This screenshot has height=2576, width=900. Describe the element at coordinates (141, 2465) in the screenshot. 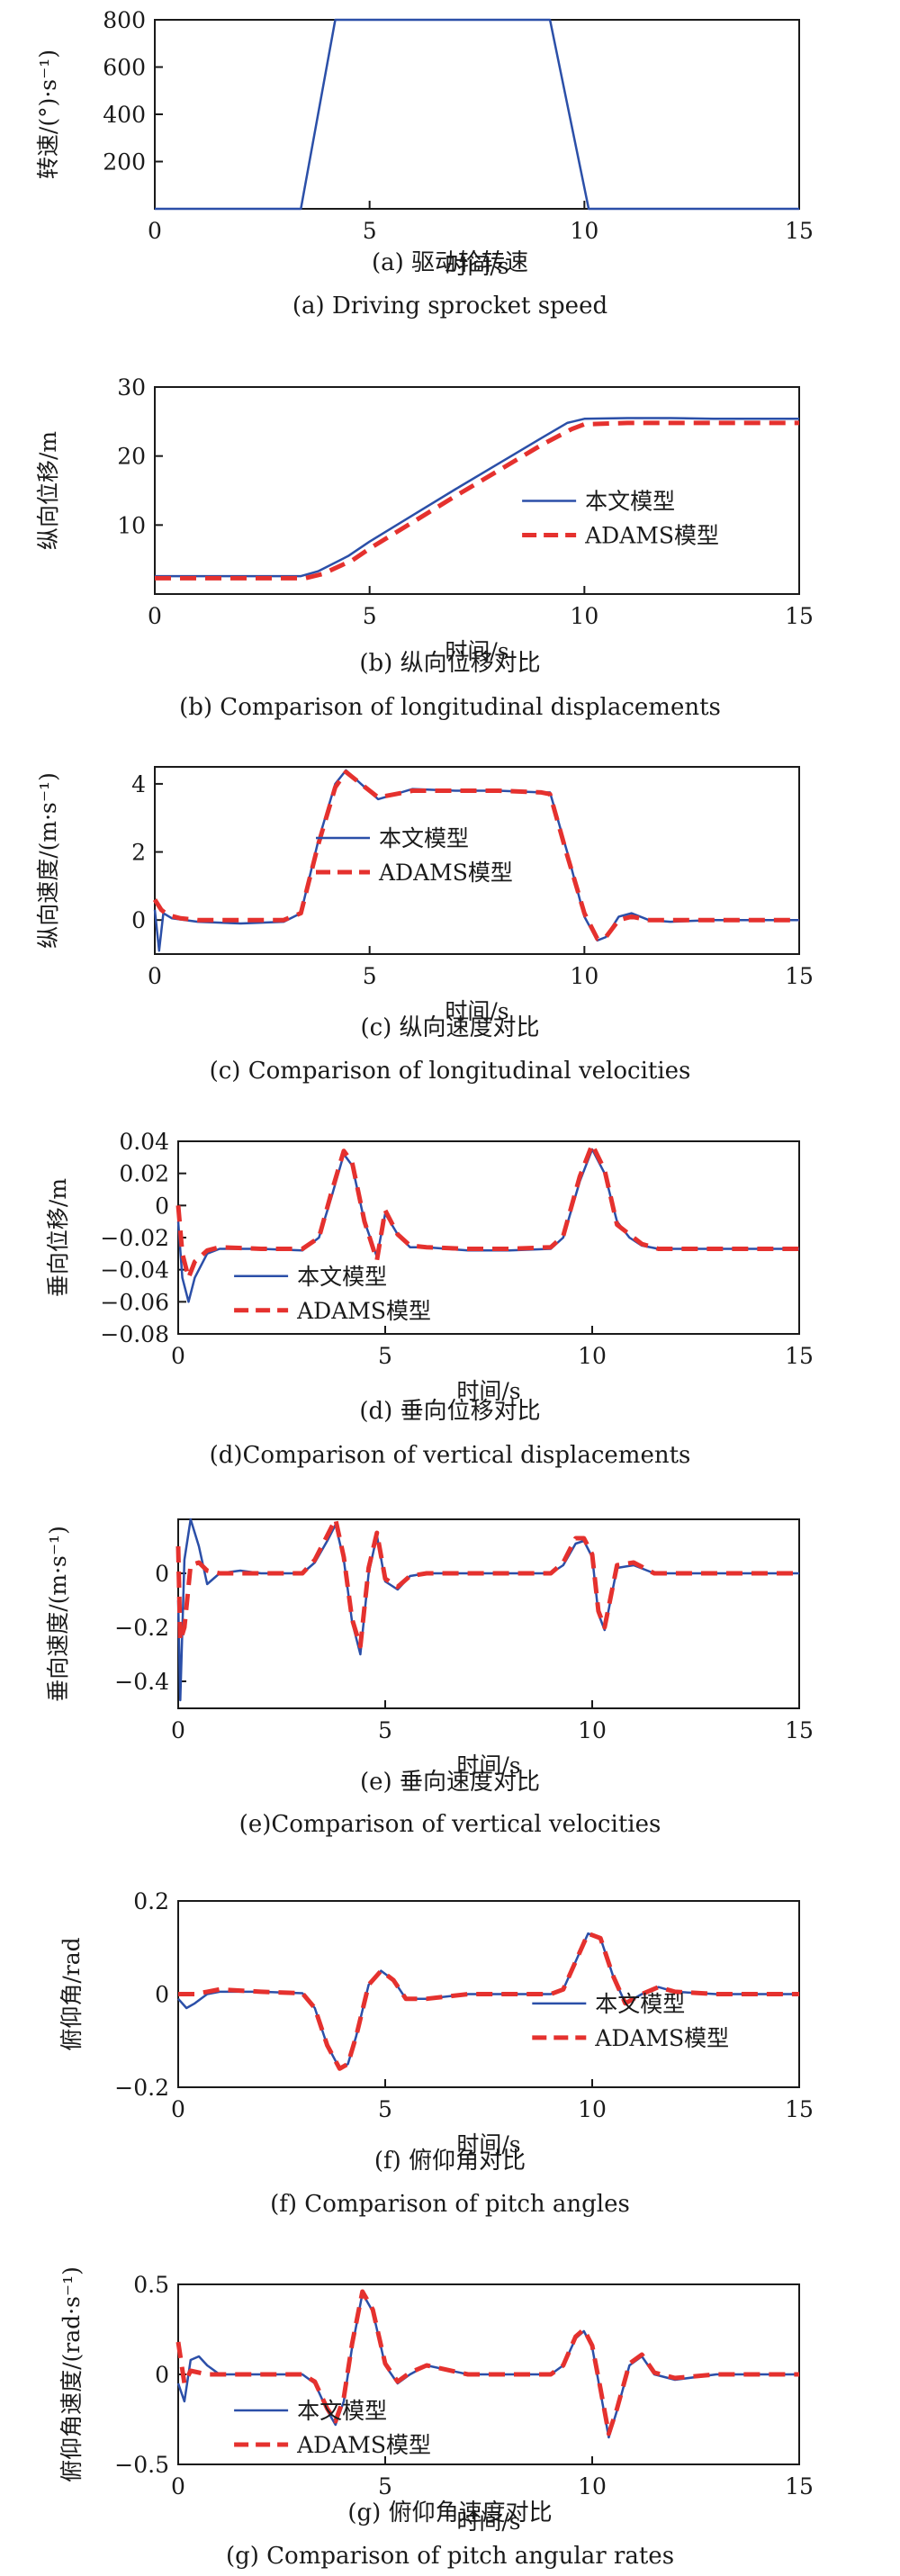

I see `y-tick-label: −0.5` at that location.